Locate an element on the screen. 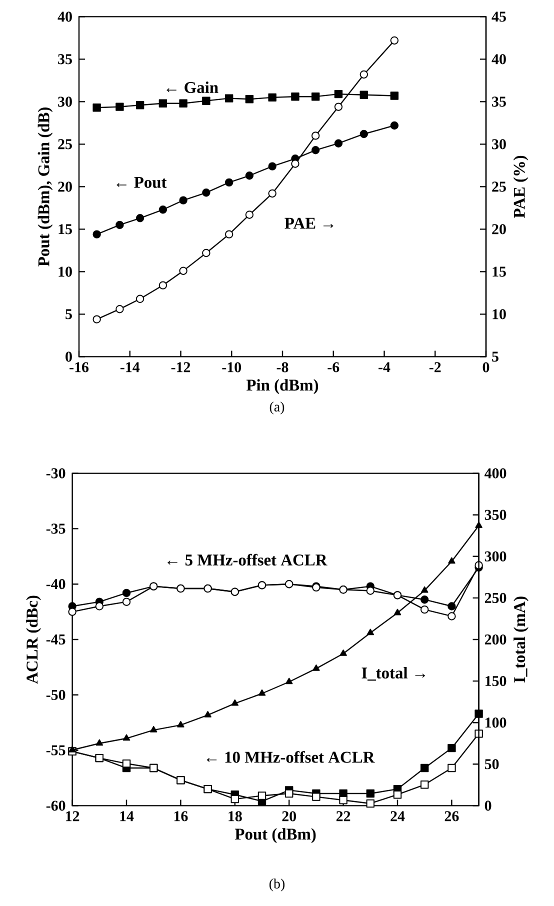 The height and width of the screenshot is (906, 554). annotation: ← 10 MHz-offset ACLR is located at coordinates (290, 757).